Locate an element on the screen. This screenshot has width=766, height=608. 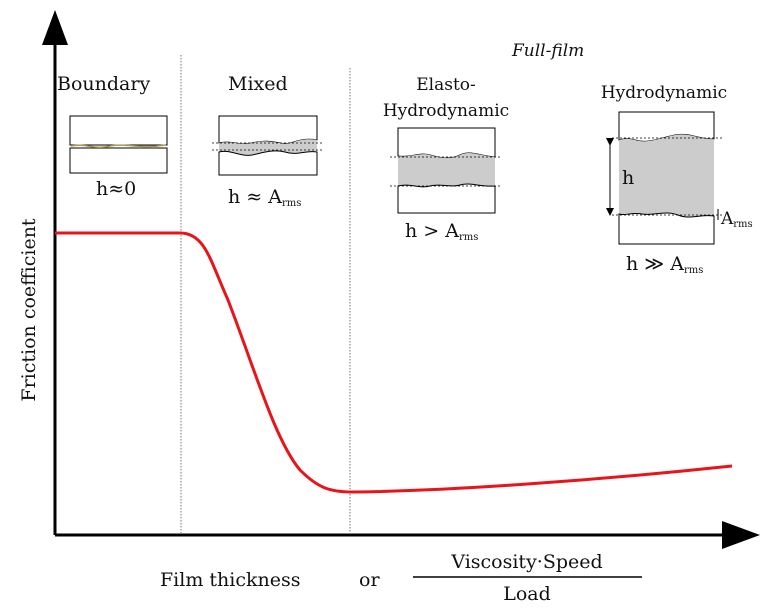
mixed-condition: h ≈ Arms is located at coordinates (264, 197).